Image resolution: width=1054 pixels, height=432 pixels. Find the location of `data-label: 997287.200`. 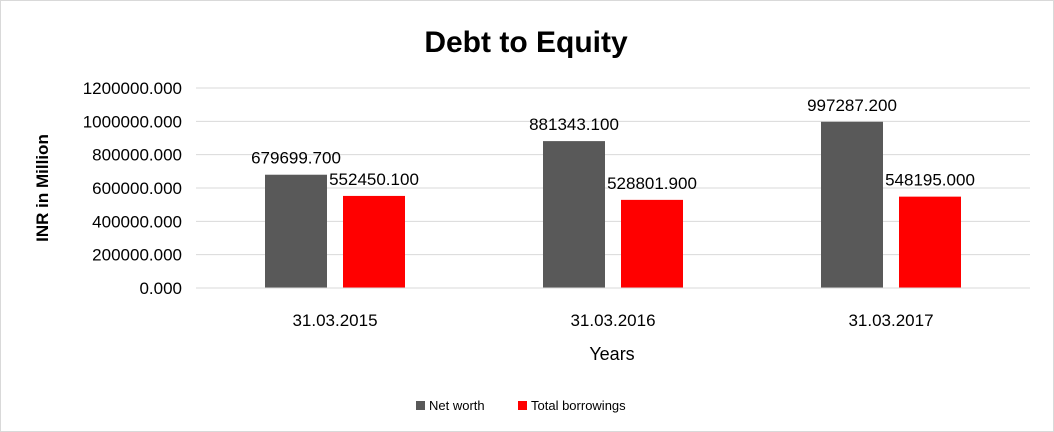

data-label: 997287.200 is located at coordinates (852, 105).